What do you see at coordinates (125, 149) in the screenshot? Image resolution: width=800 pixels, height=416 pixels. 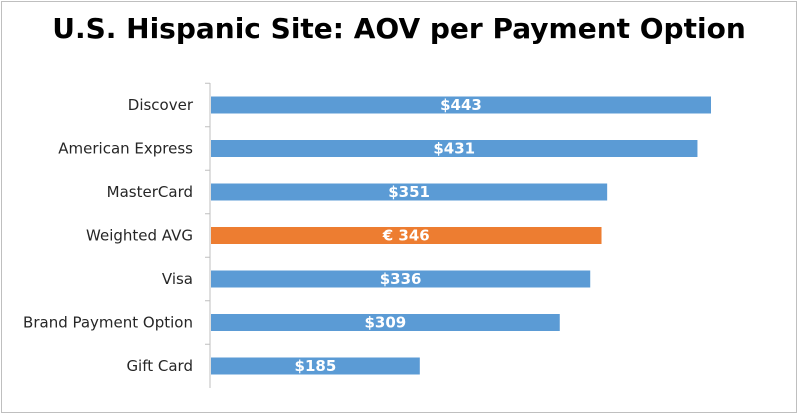 I see `category-label: American Express` at bounding box center [125, 149].